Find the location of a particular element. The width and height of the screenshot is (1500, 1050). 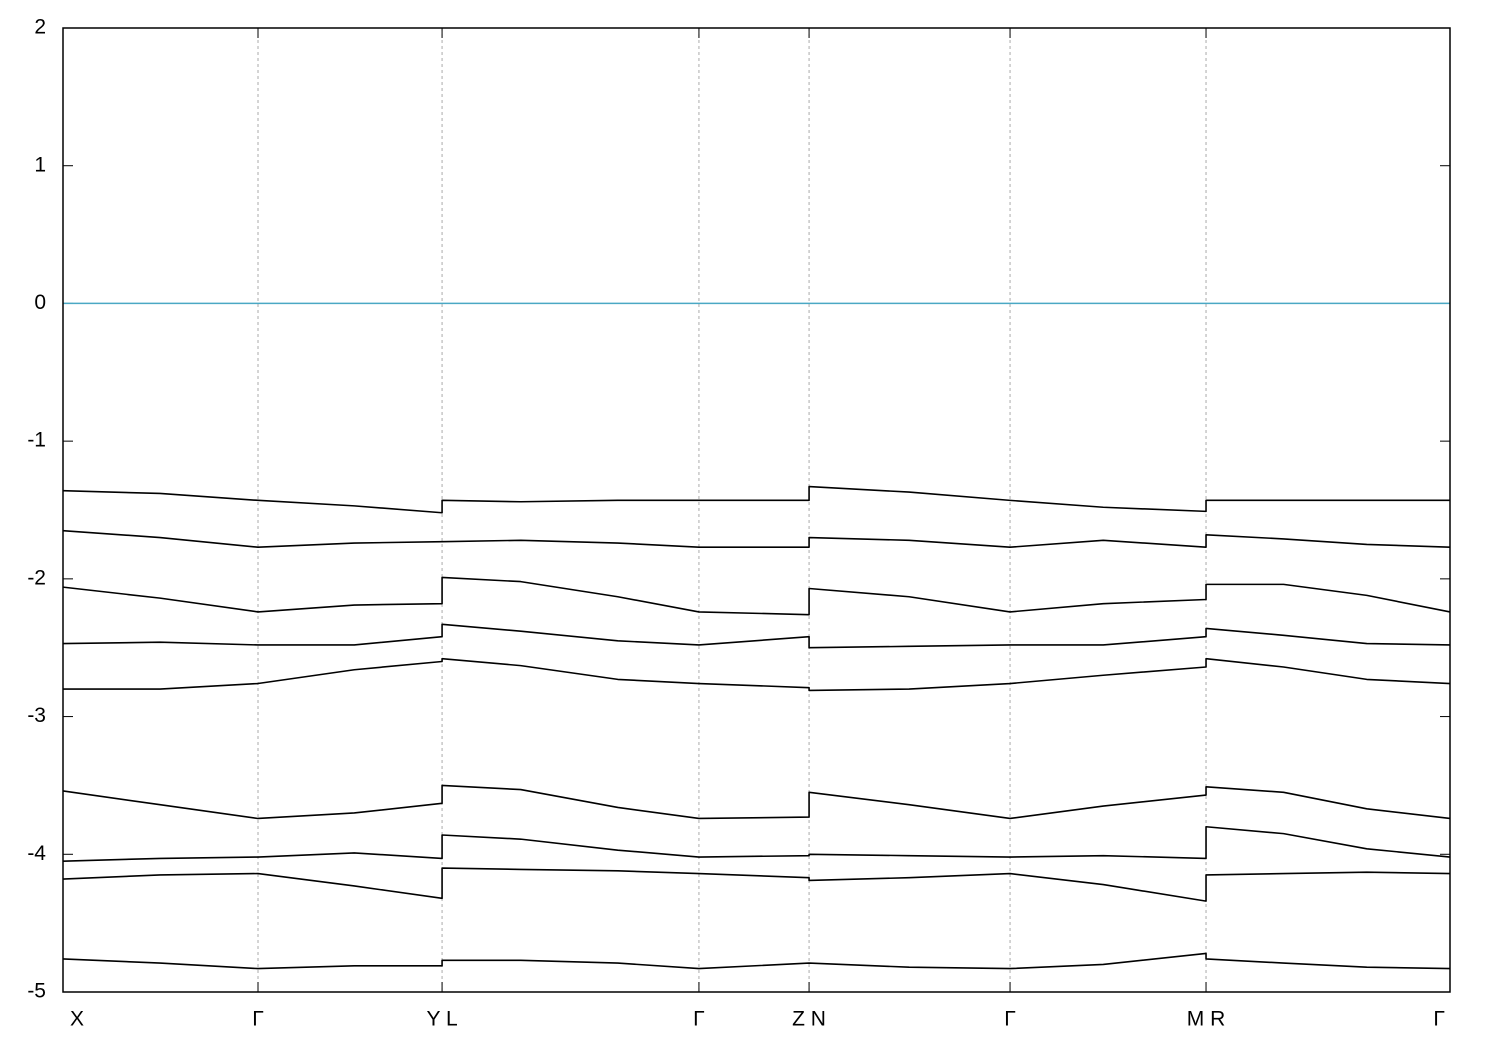

x-tick-label: Y L is located at coordinates (441, 1019).